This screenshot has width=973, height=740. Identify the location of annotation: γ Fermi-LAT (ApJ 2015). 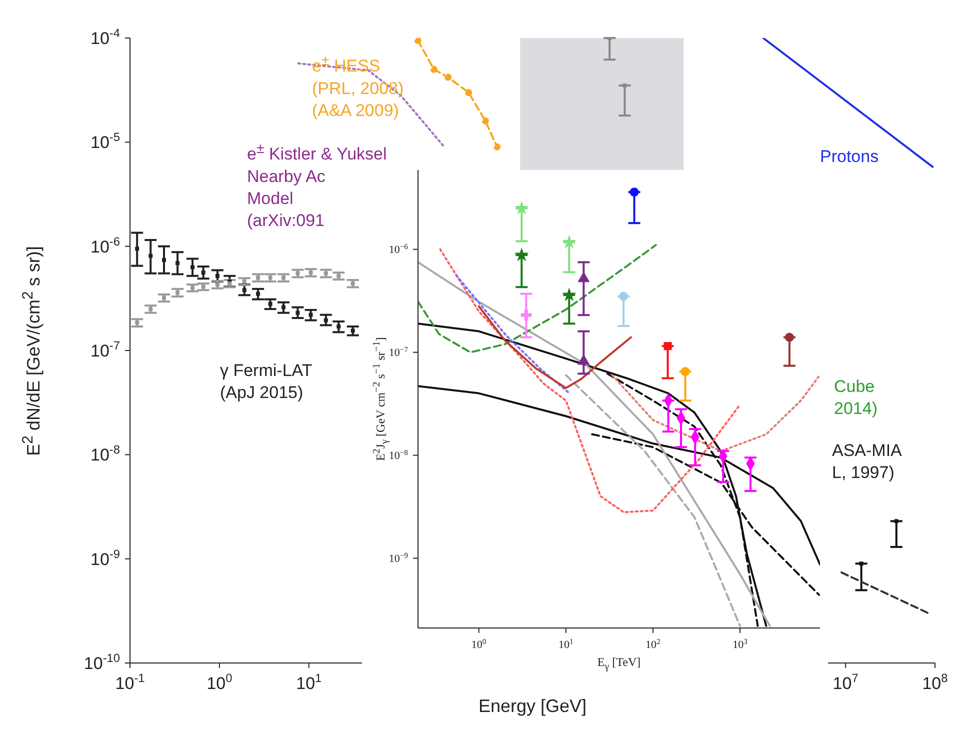
(266, 382).